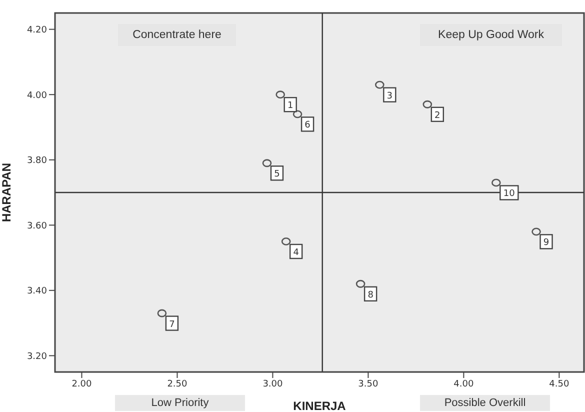 This screenshot has width=585, height=412. Describe the element at coordinates (37, 357) in the screenshot. I see `y-tick-label: 3.20` at that location.